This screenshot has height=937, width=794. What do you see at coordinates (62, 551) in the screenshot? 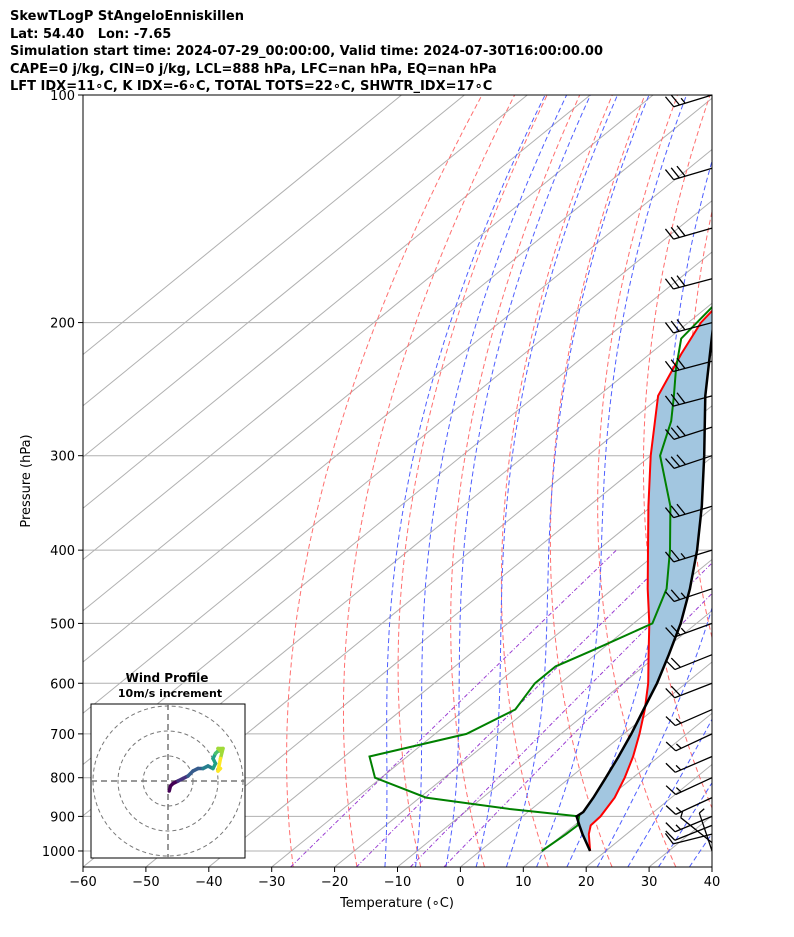
I see `y-tick-label: 400` at bounding box center [62, 551].